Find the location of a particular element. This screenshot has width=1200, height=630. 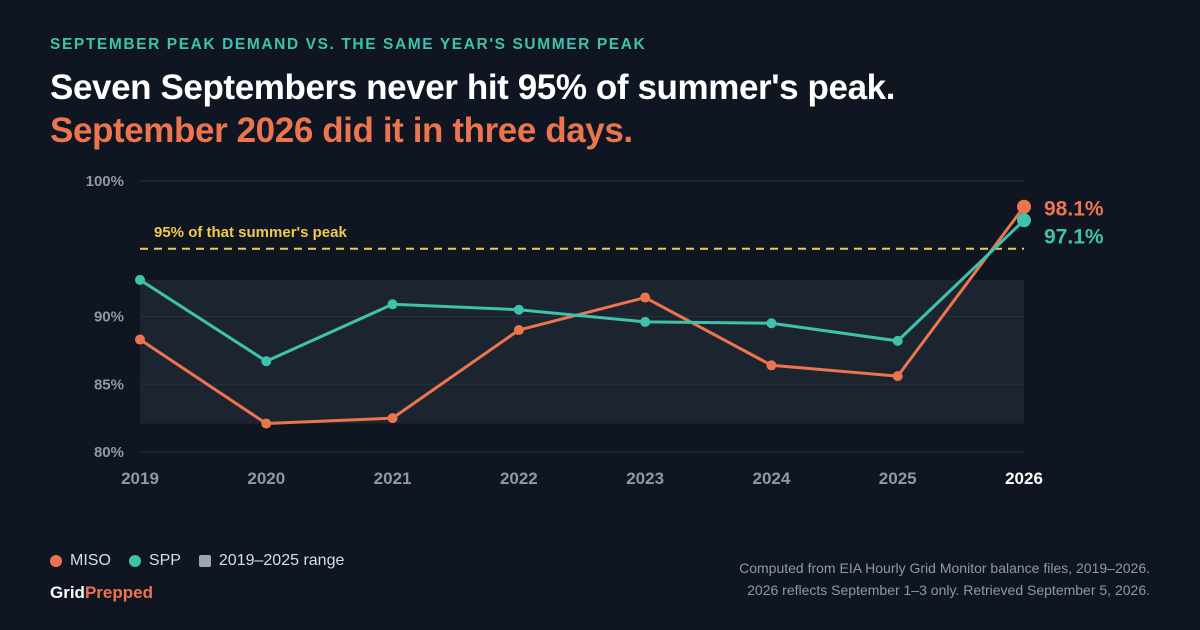

data-point-miso-2024 is located at coordinates (771, 365).